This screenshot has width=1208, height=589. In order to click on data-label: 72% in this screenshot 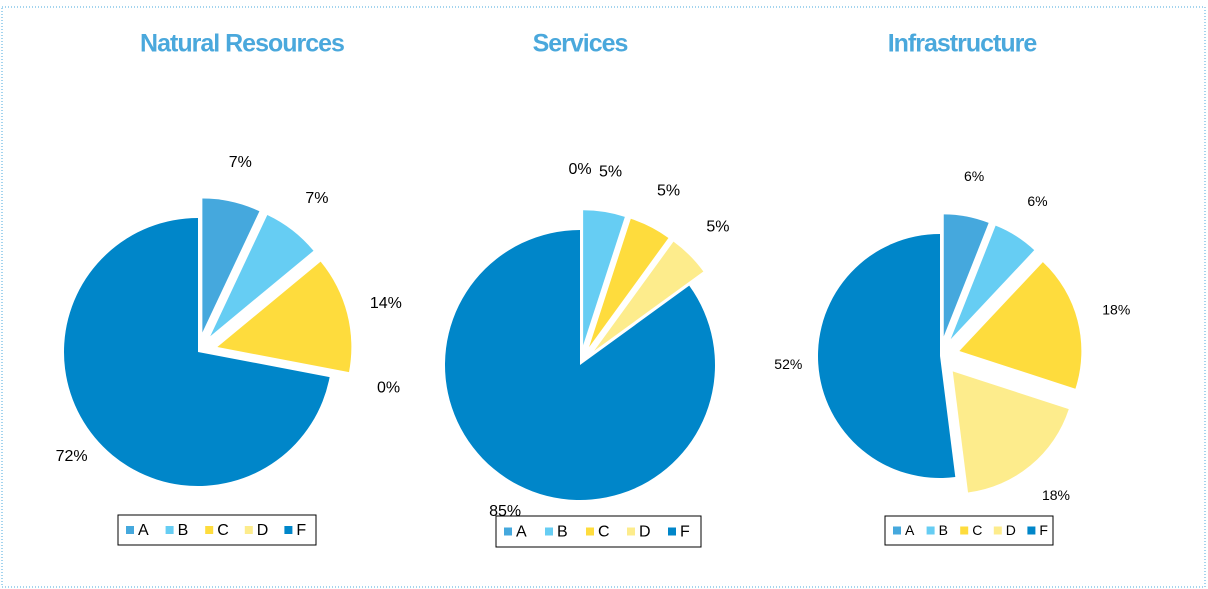, I will do `click(72, 456)`.